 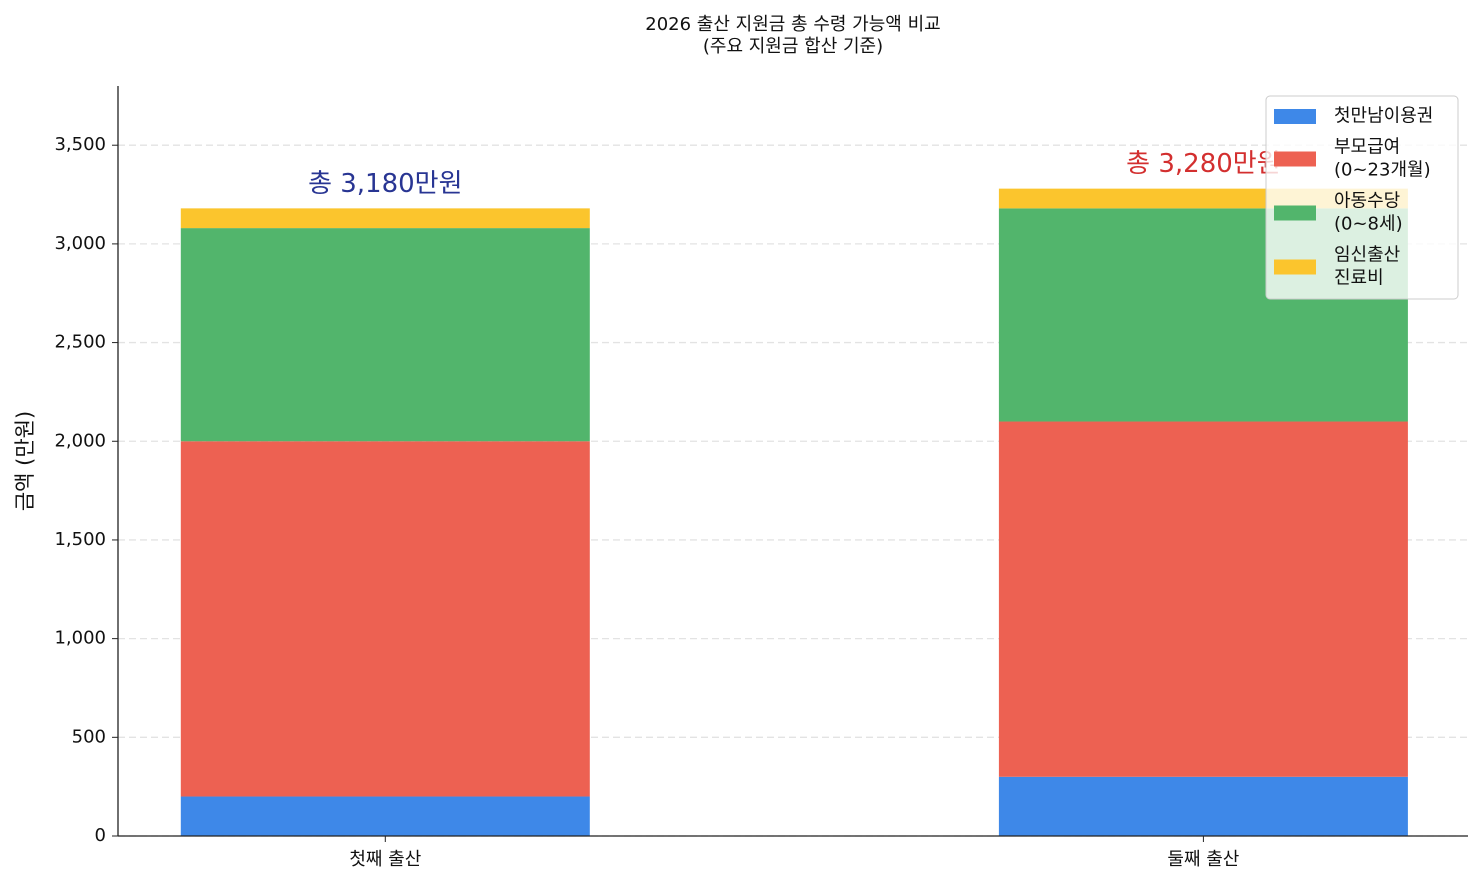 I want to click on legend-box, so click(x=1362, y=197).